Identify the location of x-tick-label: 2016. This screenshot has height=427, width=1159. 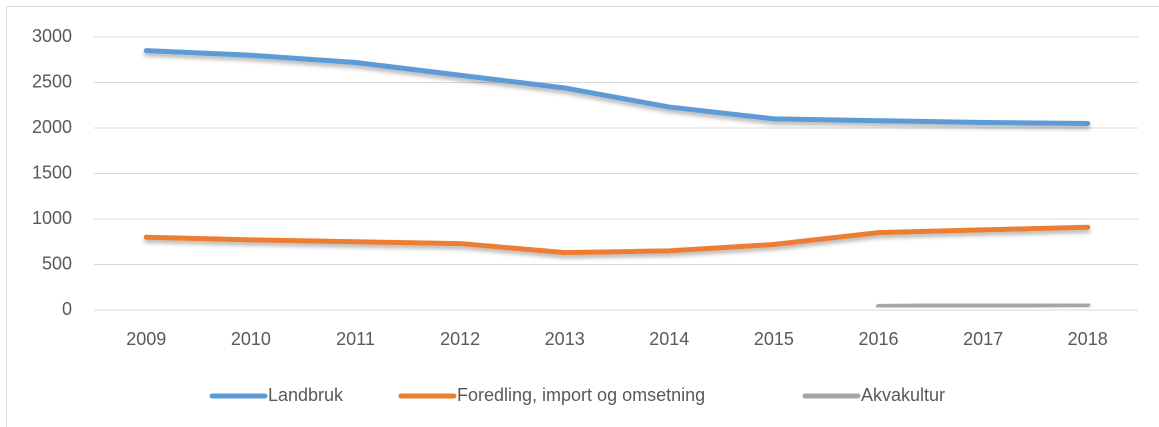
(878, 339).